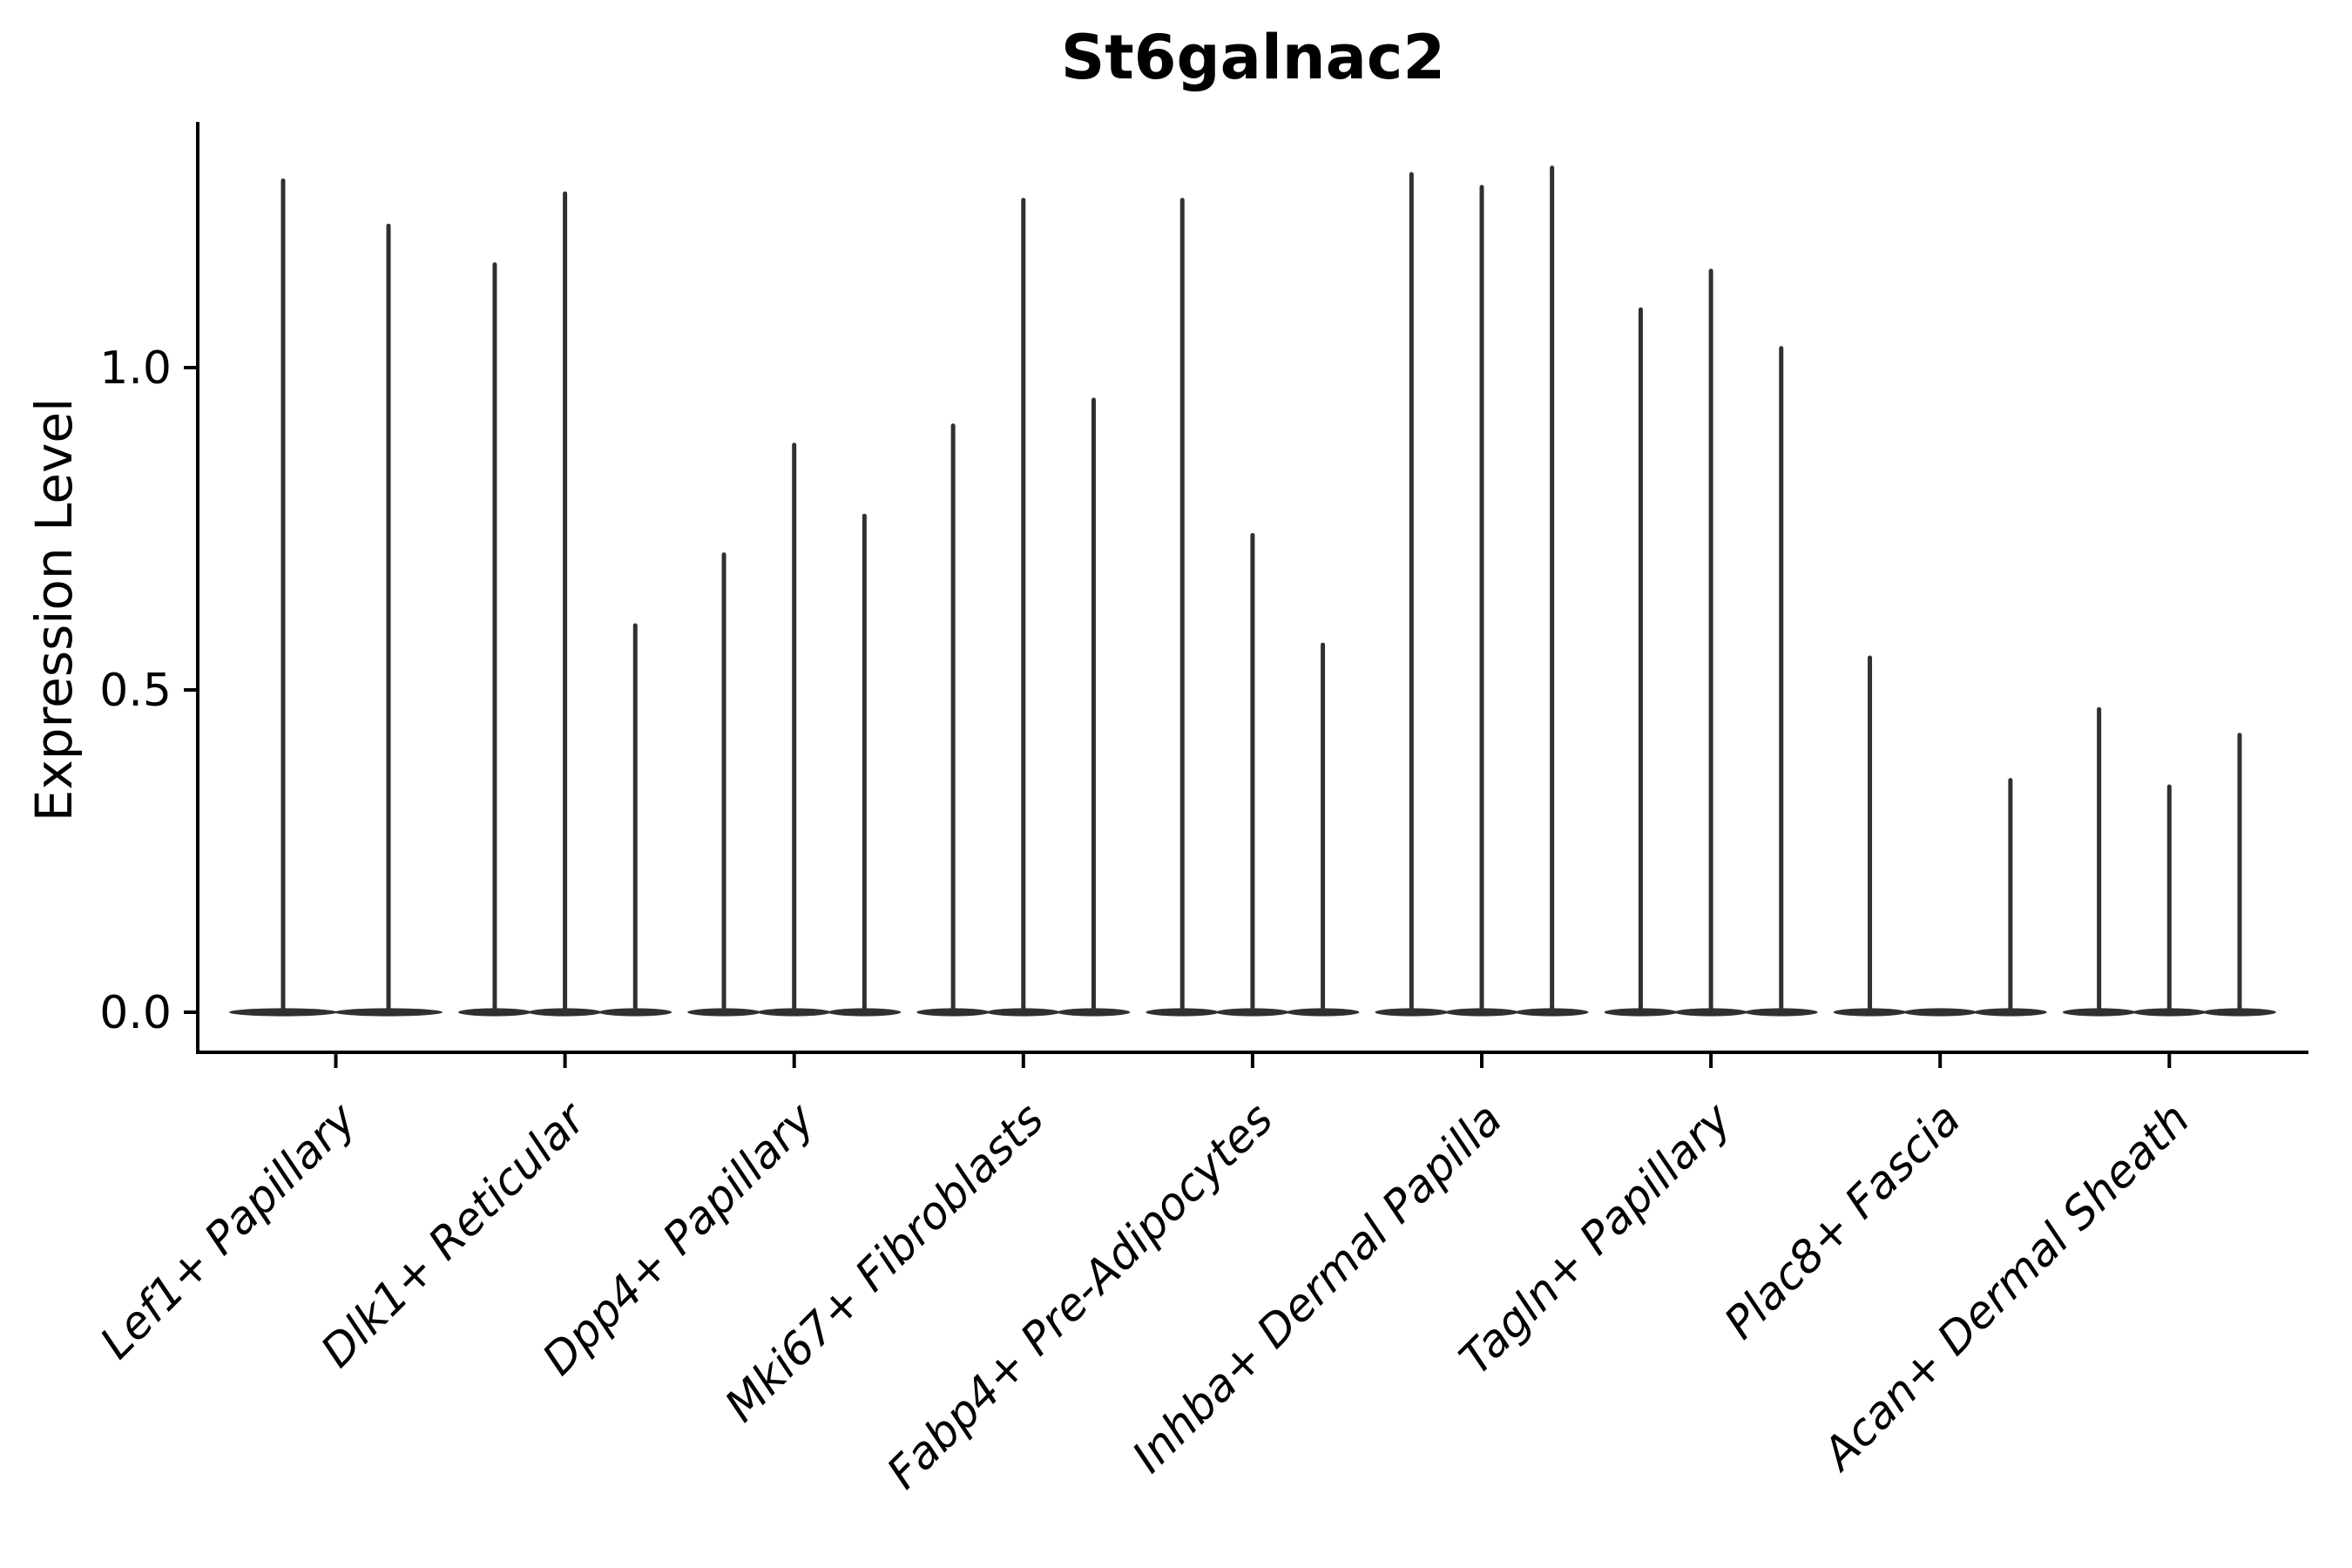 The height and width of the screenshot is (1568, 2352). What do you see at coordinates (1940, 1013) in the screenshot?
I see `violin-base` at bounding box center [1940, 1013].